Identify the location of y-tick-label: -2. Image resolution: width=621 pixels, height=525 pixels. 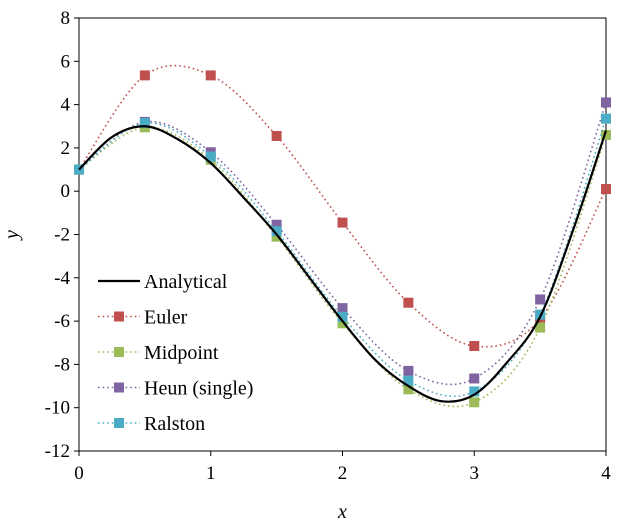
(62, 235).